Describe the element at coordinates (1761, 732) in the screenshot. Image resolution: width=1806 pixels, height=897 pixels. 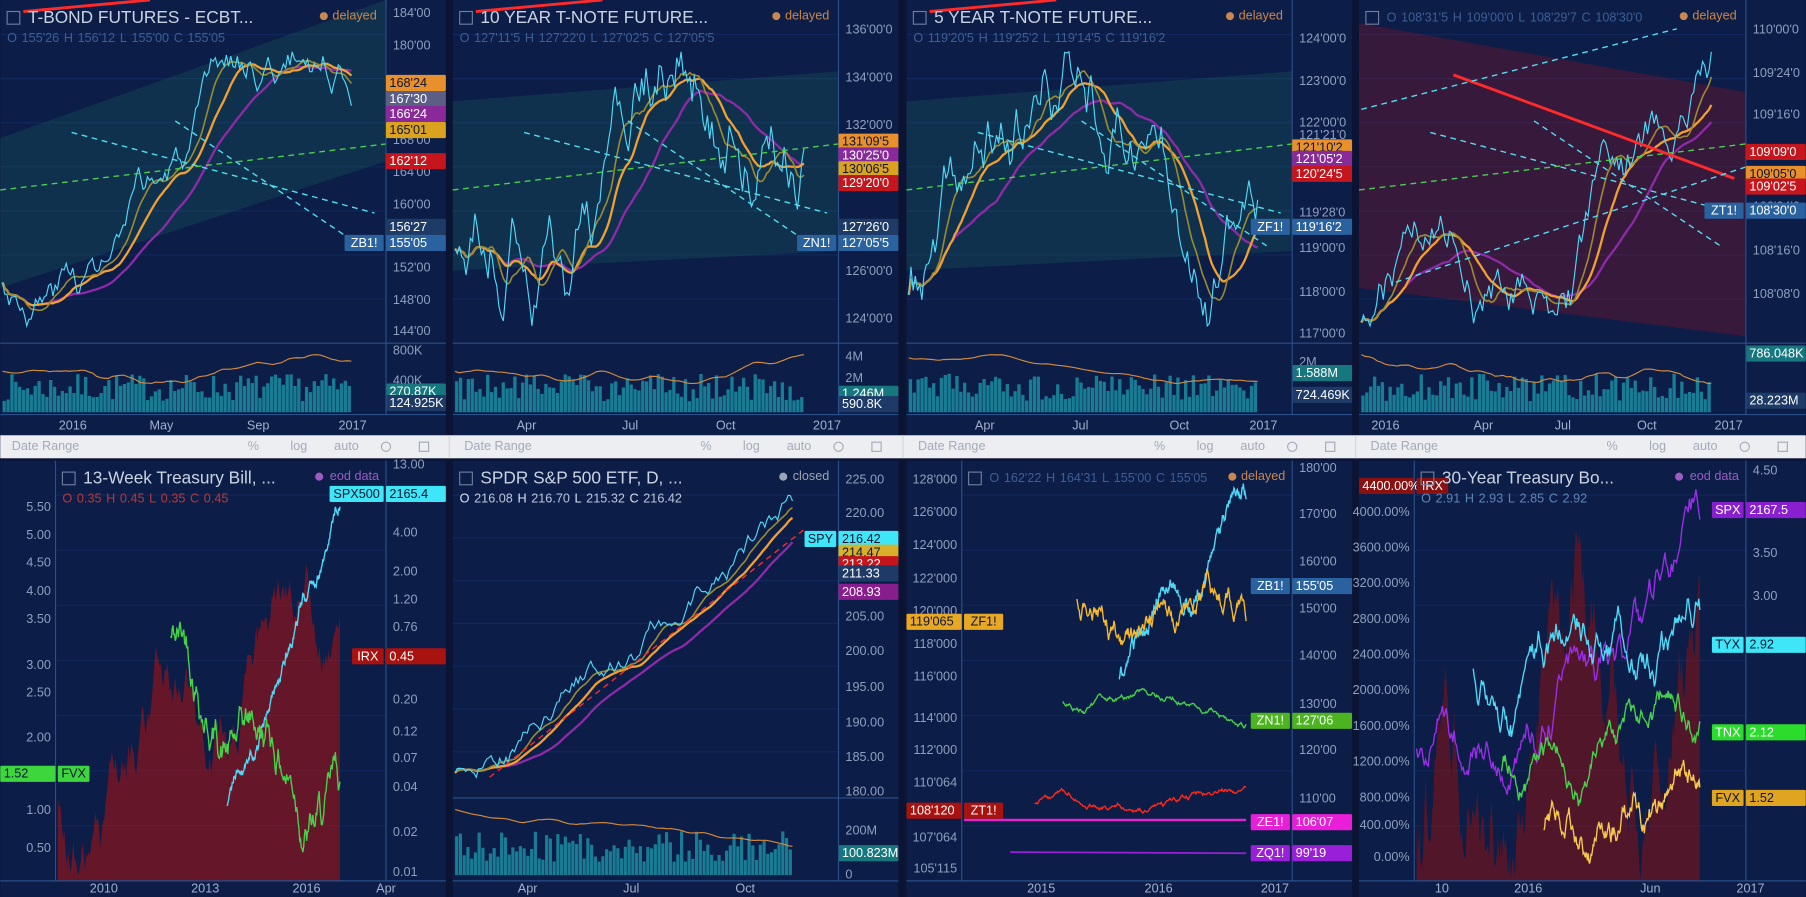
I see `price-label: 2.12` at that location.